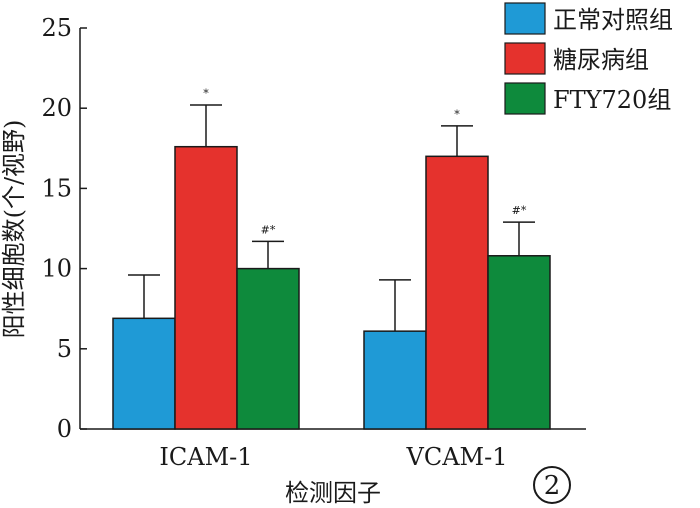  What do you see at coordinates (205, 457) in the screenshot?
I see `x-tick-label: ICAM-1` at bounding box center [205, 457].